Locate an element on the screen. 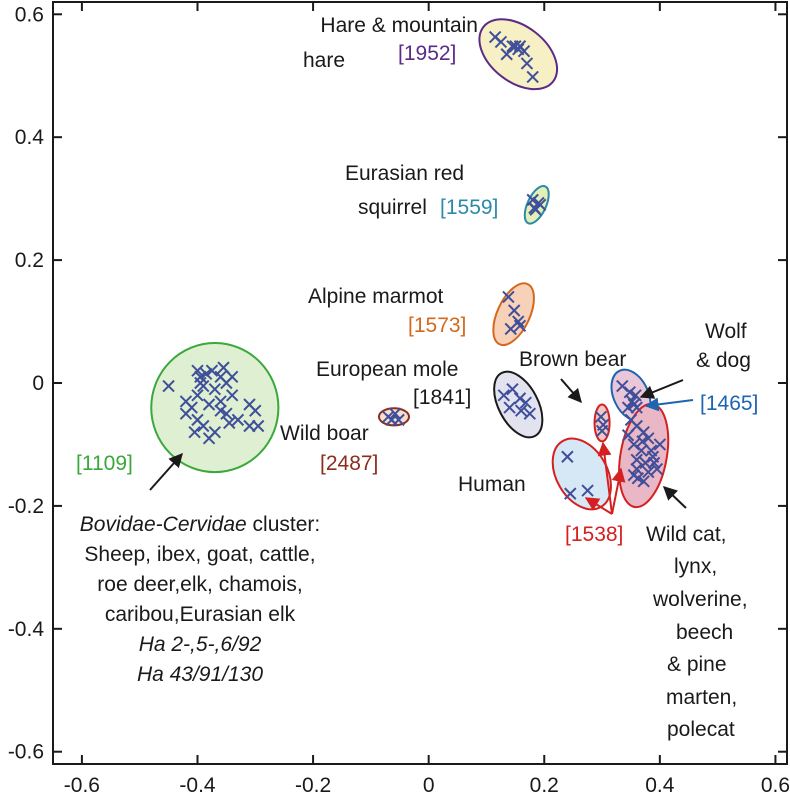 The image size is (790, 802). code-mole: [1841] is located at coordinates (442, 397).